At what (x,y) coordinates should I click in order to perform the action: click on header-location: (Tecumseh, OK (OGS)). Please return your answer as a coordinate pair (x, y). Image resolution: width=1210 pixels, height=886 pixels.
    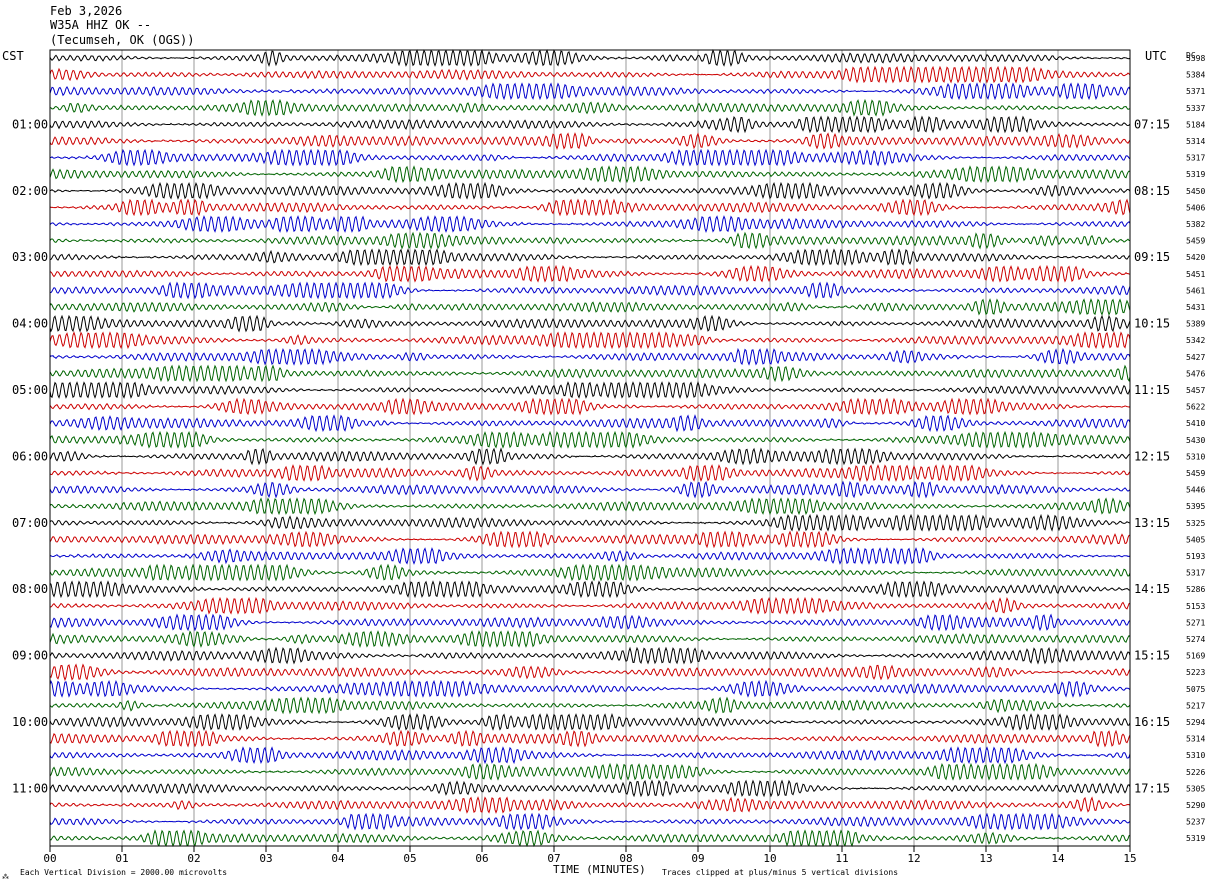
    Looking at the image, I should click on (122, 40).